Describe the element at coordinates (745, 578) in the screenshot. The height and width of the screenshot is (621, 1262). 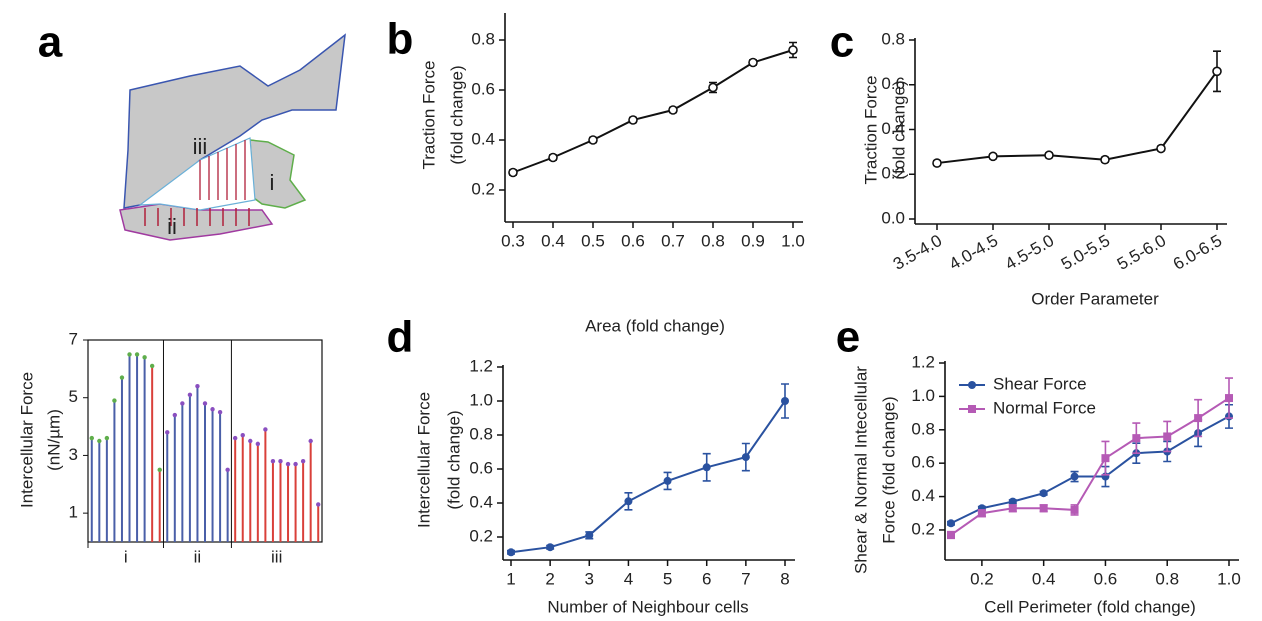
I see `x-tick-label: 7` at that location.